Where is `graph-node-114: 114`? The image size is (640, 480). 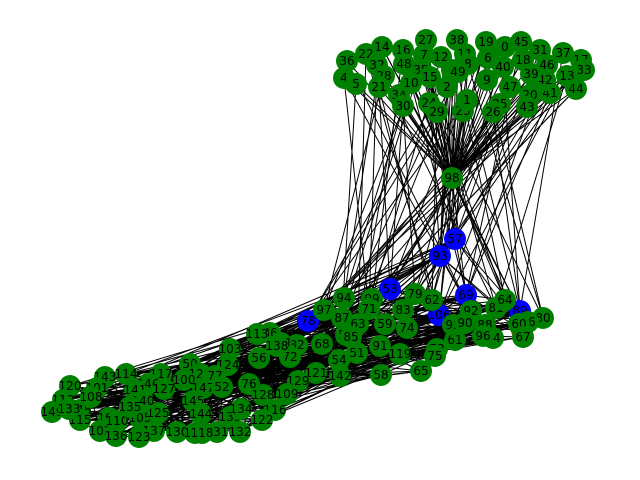
graph-node-114: 114 is located at coordinates (126, 374).